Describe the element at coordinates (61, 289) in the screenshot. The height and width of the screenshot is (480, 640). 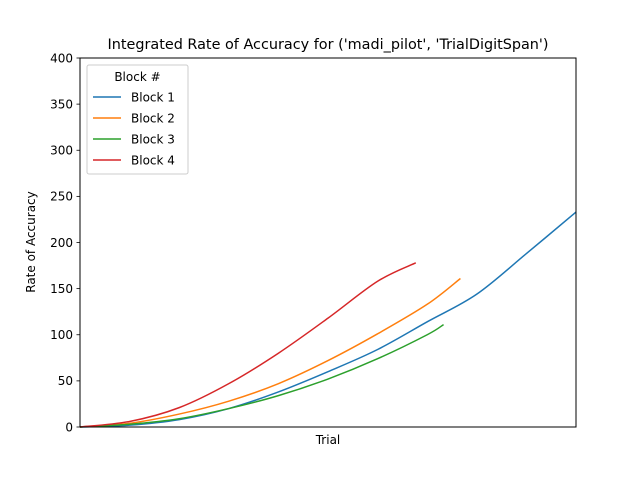
I see `y-tick-label: 150` at that location.